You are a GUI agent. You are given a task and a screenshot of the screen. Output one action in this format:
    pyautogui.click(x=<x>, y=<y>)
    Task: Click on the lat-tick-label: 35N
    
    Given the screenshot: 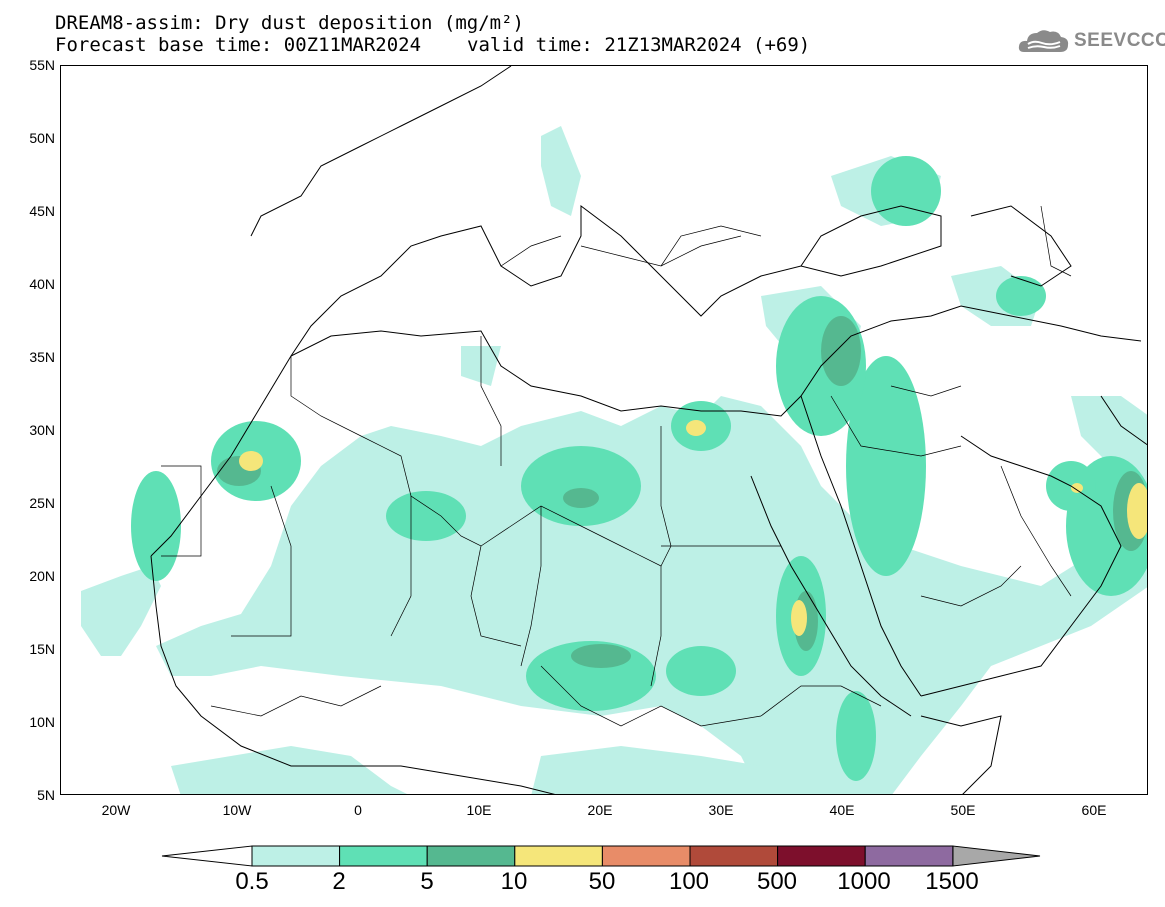 What is the action you would take?
    pyautogui.click(x=42, y=357)
    